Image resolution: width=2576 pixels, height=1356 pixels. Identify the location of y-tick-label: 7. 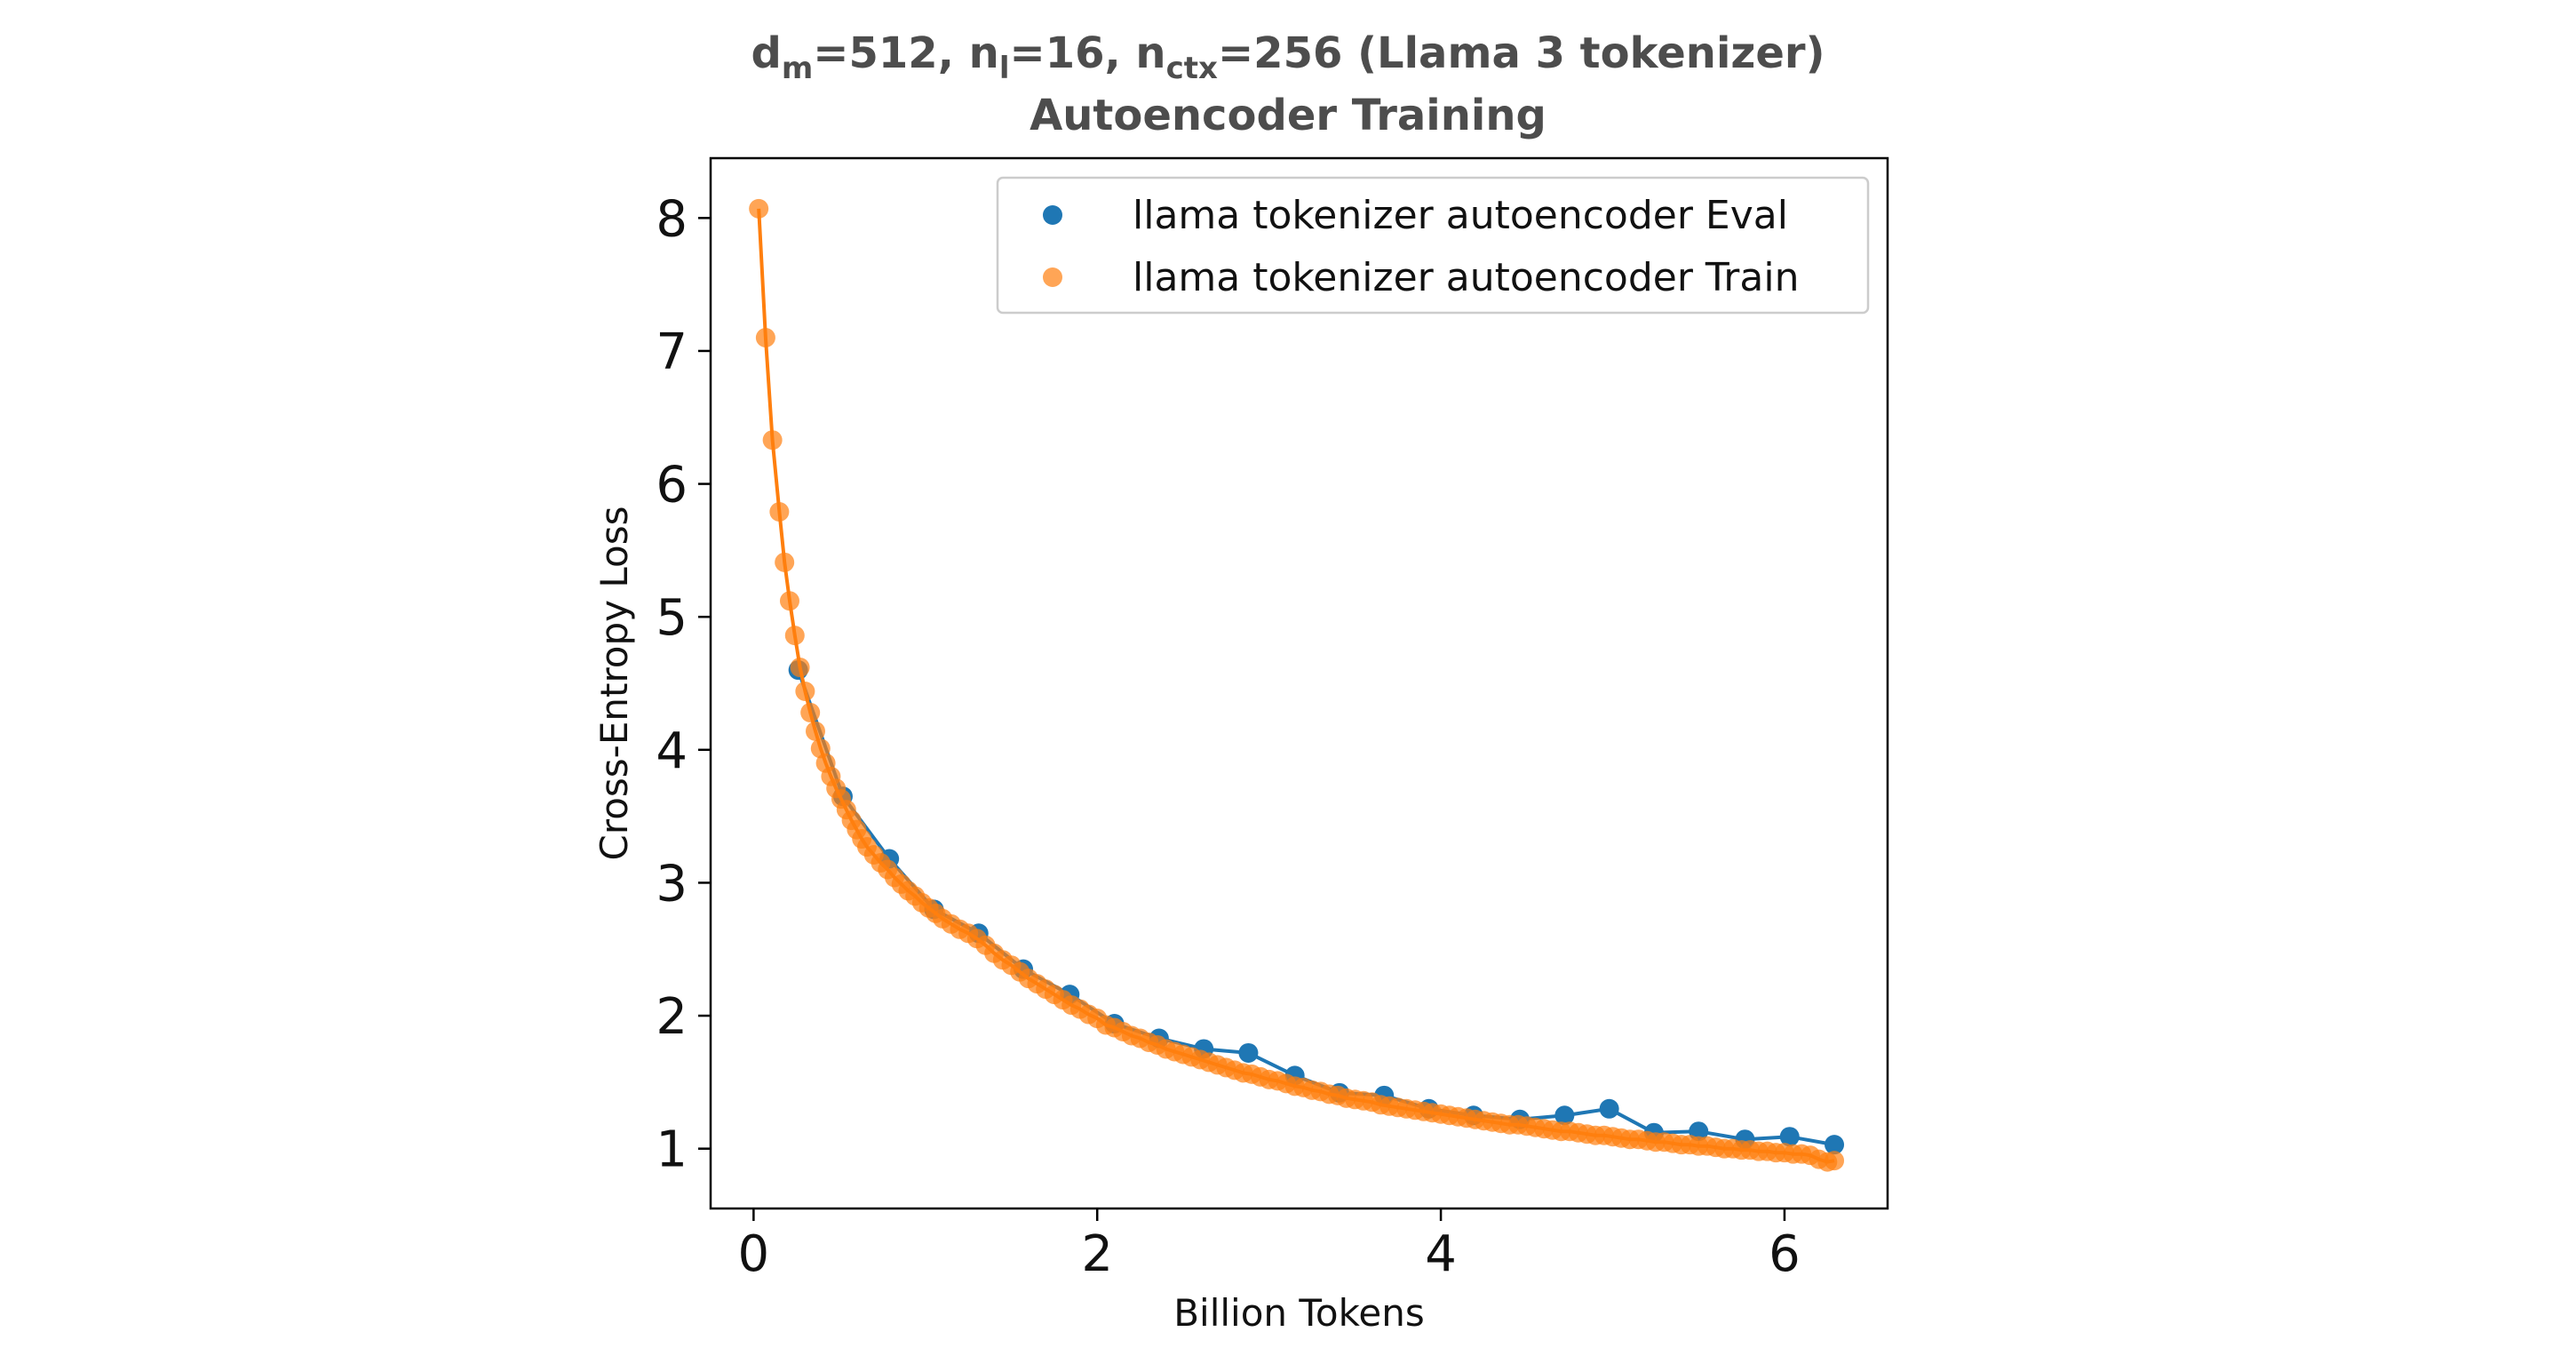
(672, 352).